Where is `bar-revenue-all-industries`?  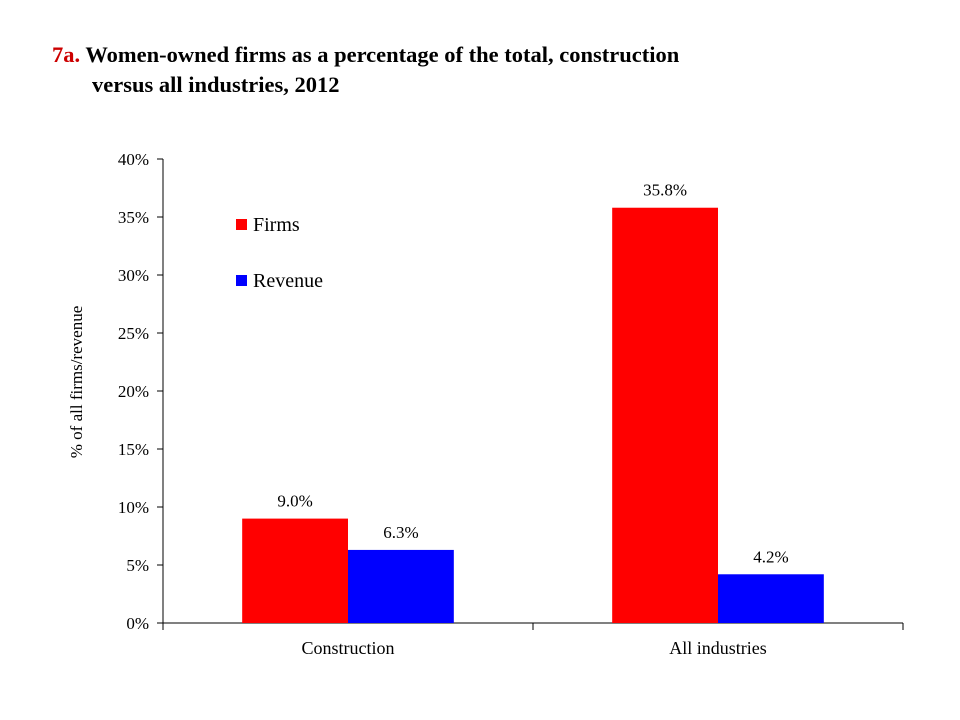 bar-revenue-all-industries is located at coordinates (771, 598).